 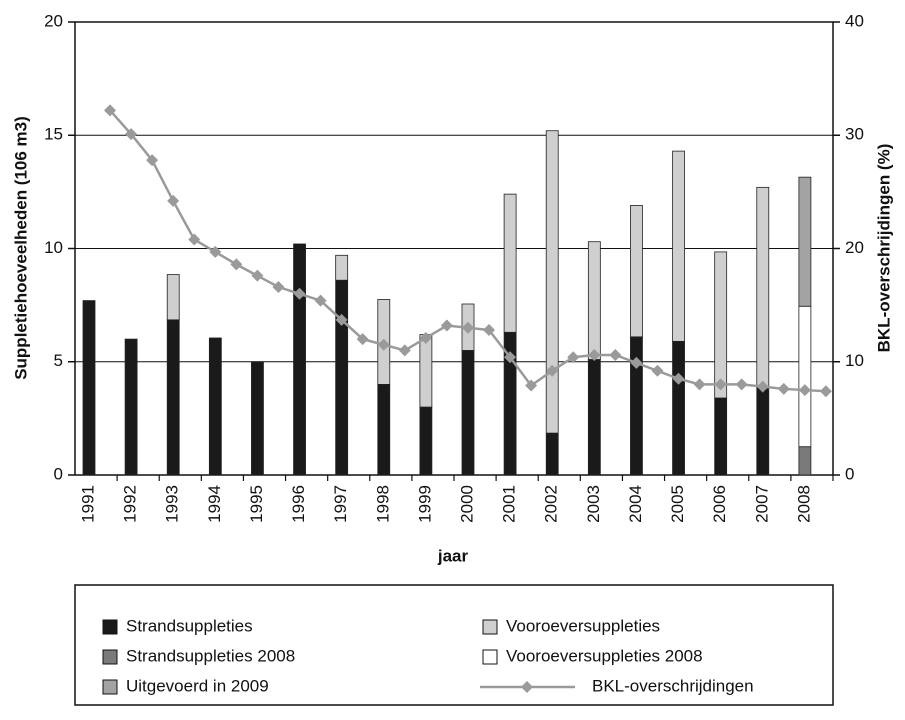 What do you see at coordinates (210, 655) in the screenshot?
I see `legend-label: Strandsuppleties 2008` at bounding box center [210, 655].